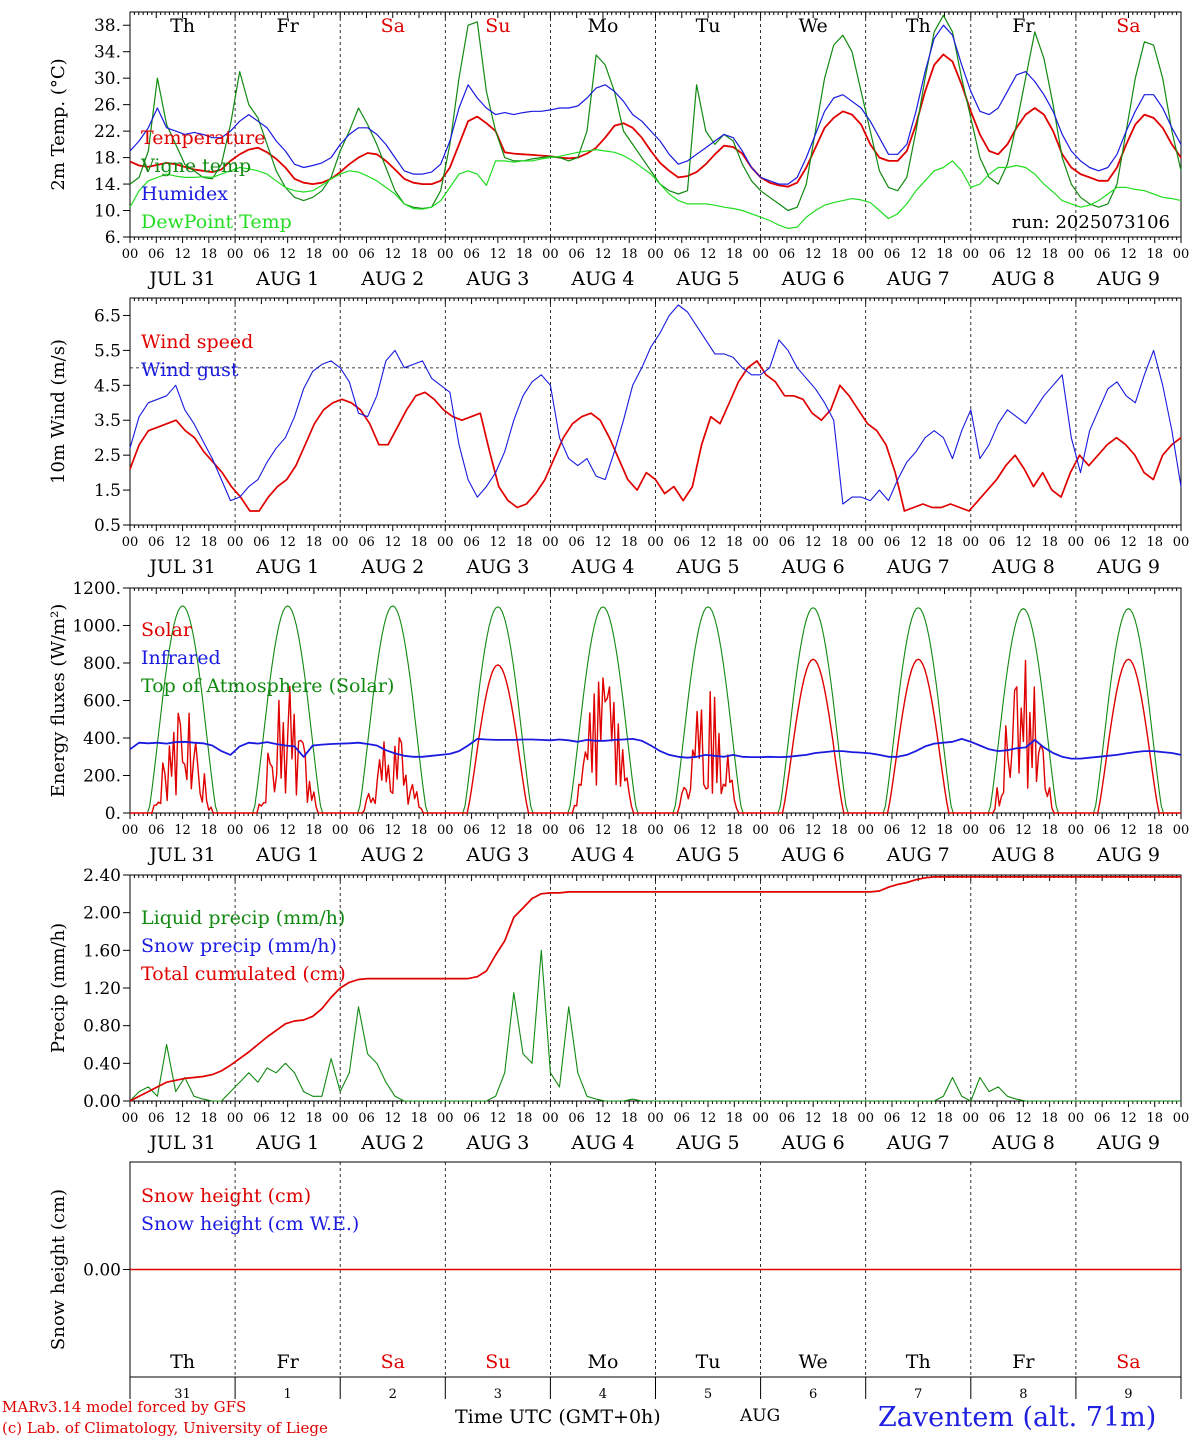 This screenshot has width=1194, height=1440. I want to click on y-tick-label: 0.80, so click(102, 1027).